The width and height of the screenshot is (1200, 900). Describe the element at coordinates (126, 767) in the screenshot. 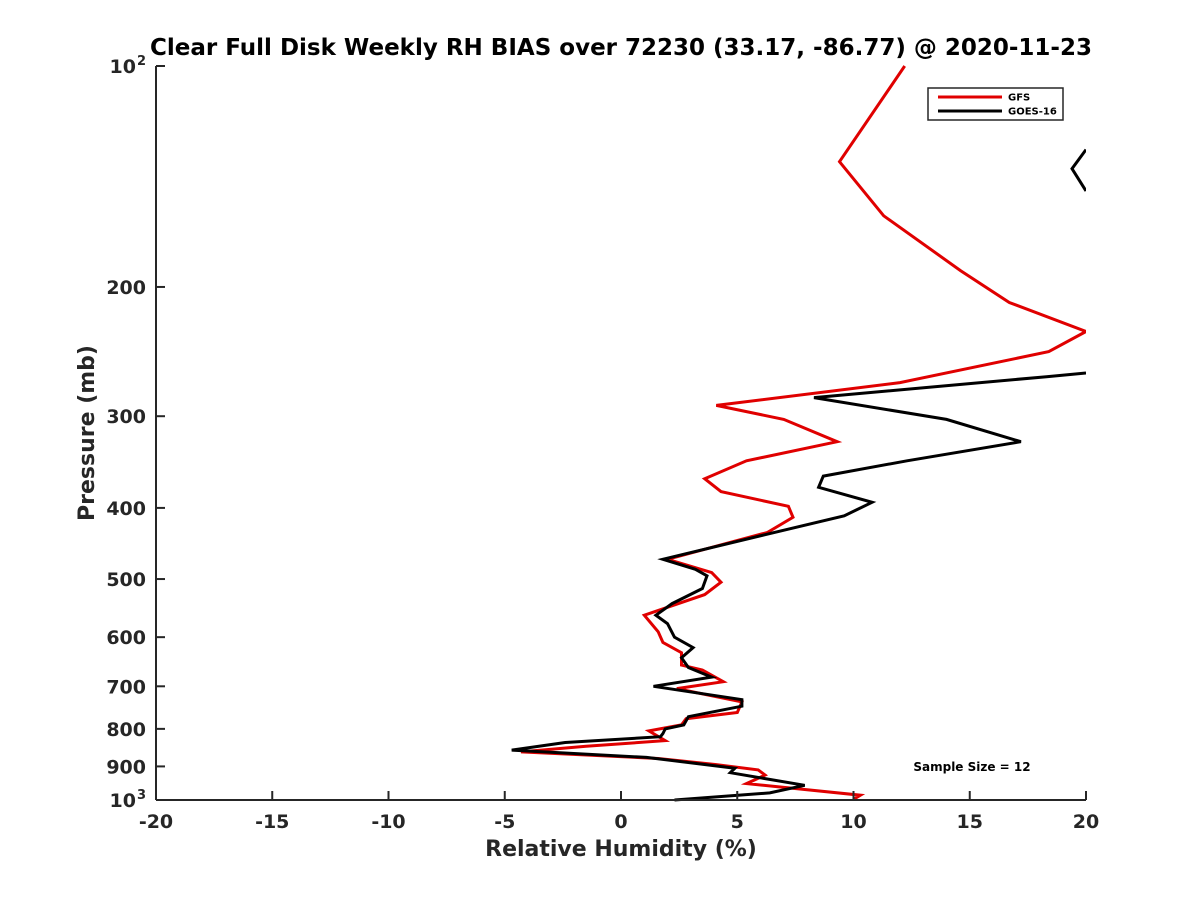

I see `y-tick-label: 900` at that location.